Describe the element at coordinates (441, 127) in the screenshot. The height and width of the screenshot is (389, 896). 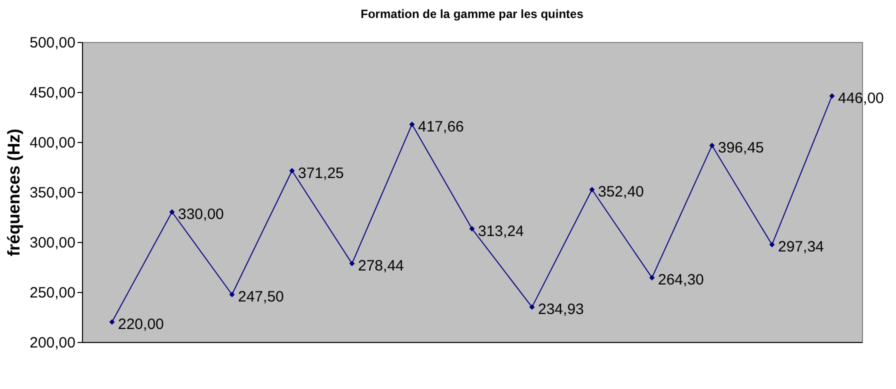
I see `data-label: 417,66` at that location.